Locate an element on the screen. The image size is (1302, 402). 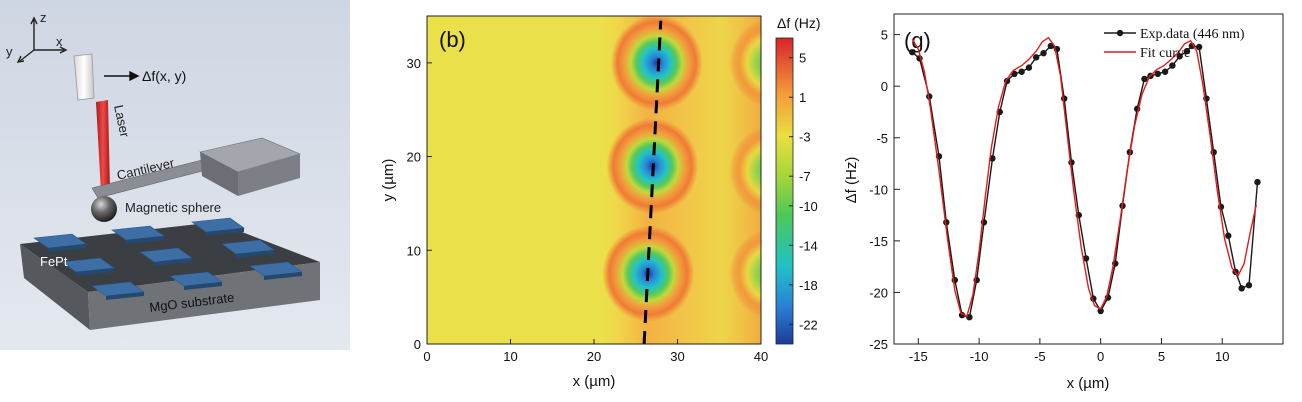
line-chart-x-tick-label: 5 is located at coordinates (1161, 356).